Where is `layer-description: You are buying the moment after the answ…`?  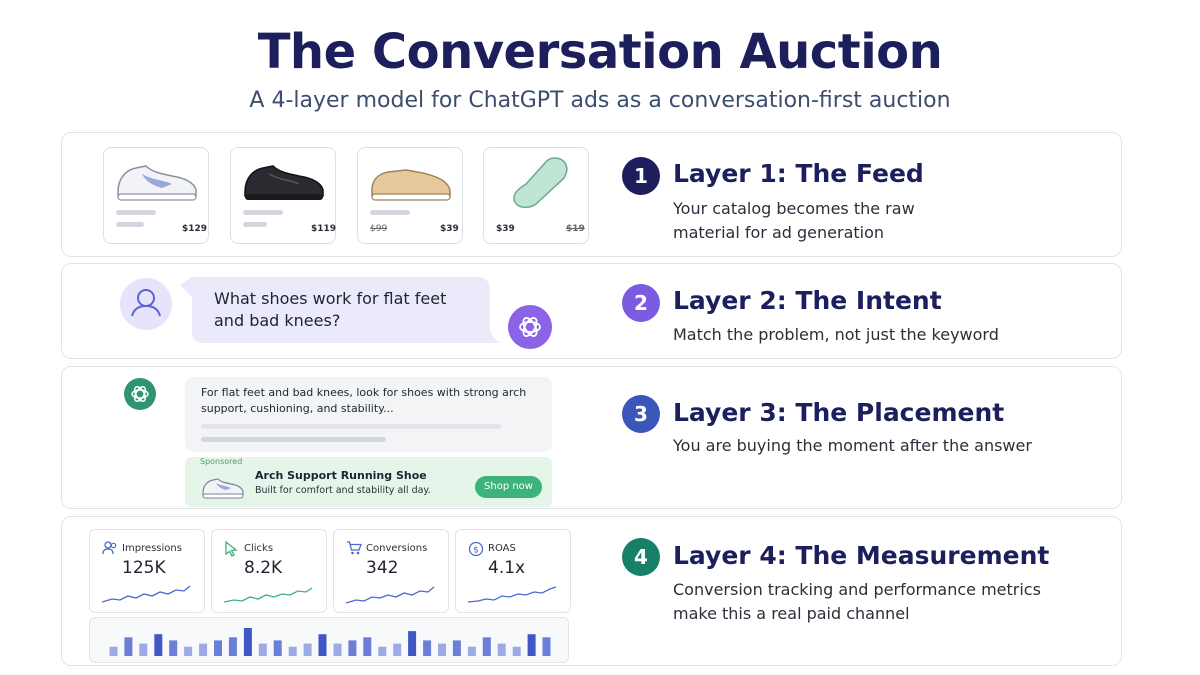 layer-description: You are buying the moment after the answ… is located at coordinates (852, 445).